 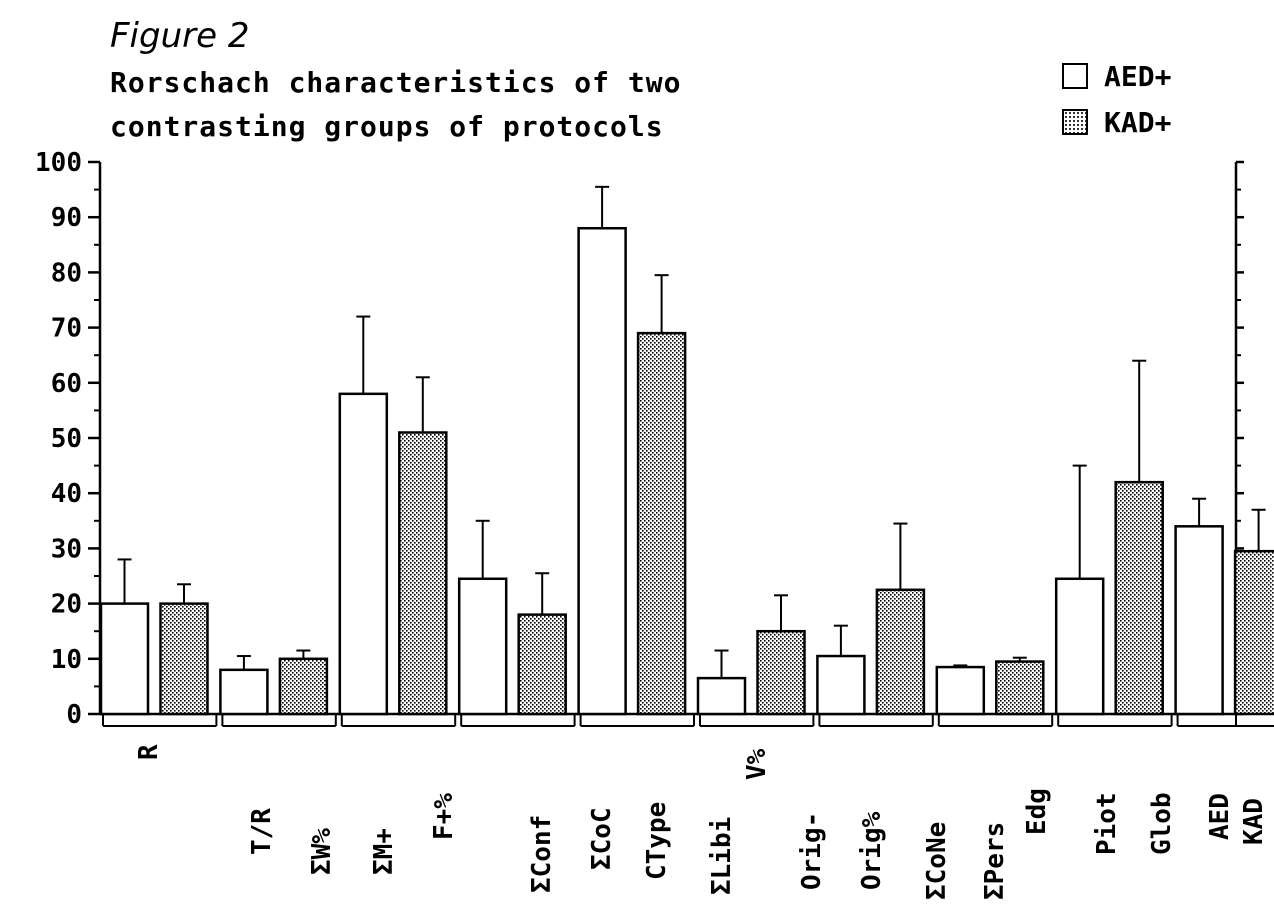 I want to click on y-tick-label: 100, so click(x=58, y=163).